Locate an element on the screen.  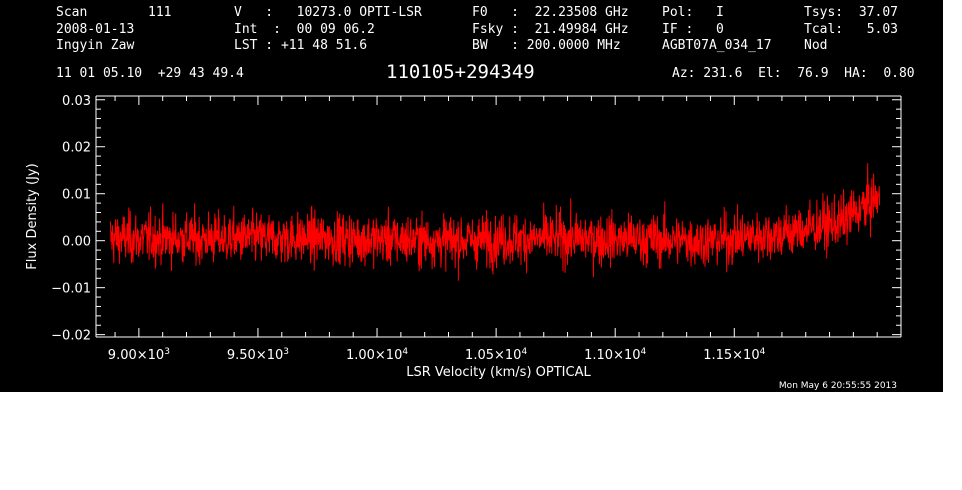
bandwidth-line: BW : 200.0000 MHz is located at coordinates (546, 45).